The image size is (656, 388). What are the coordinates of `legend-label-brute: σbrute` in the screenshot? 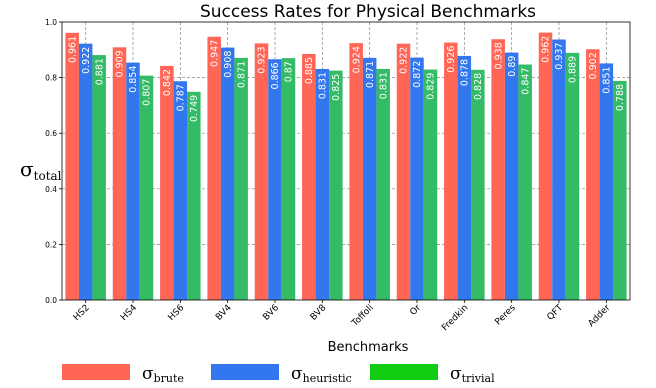 It's located at (163, 374).